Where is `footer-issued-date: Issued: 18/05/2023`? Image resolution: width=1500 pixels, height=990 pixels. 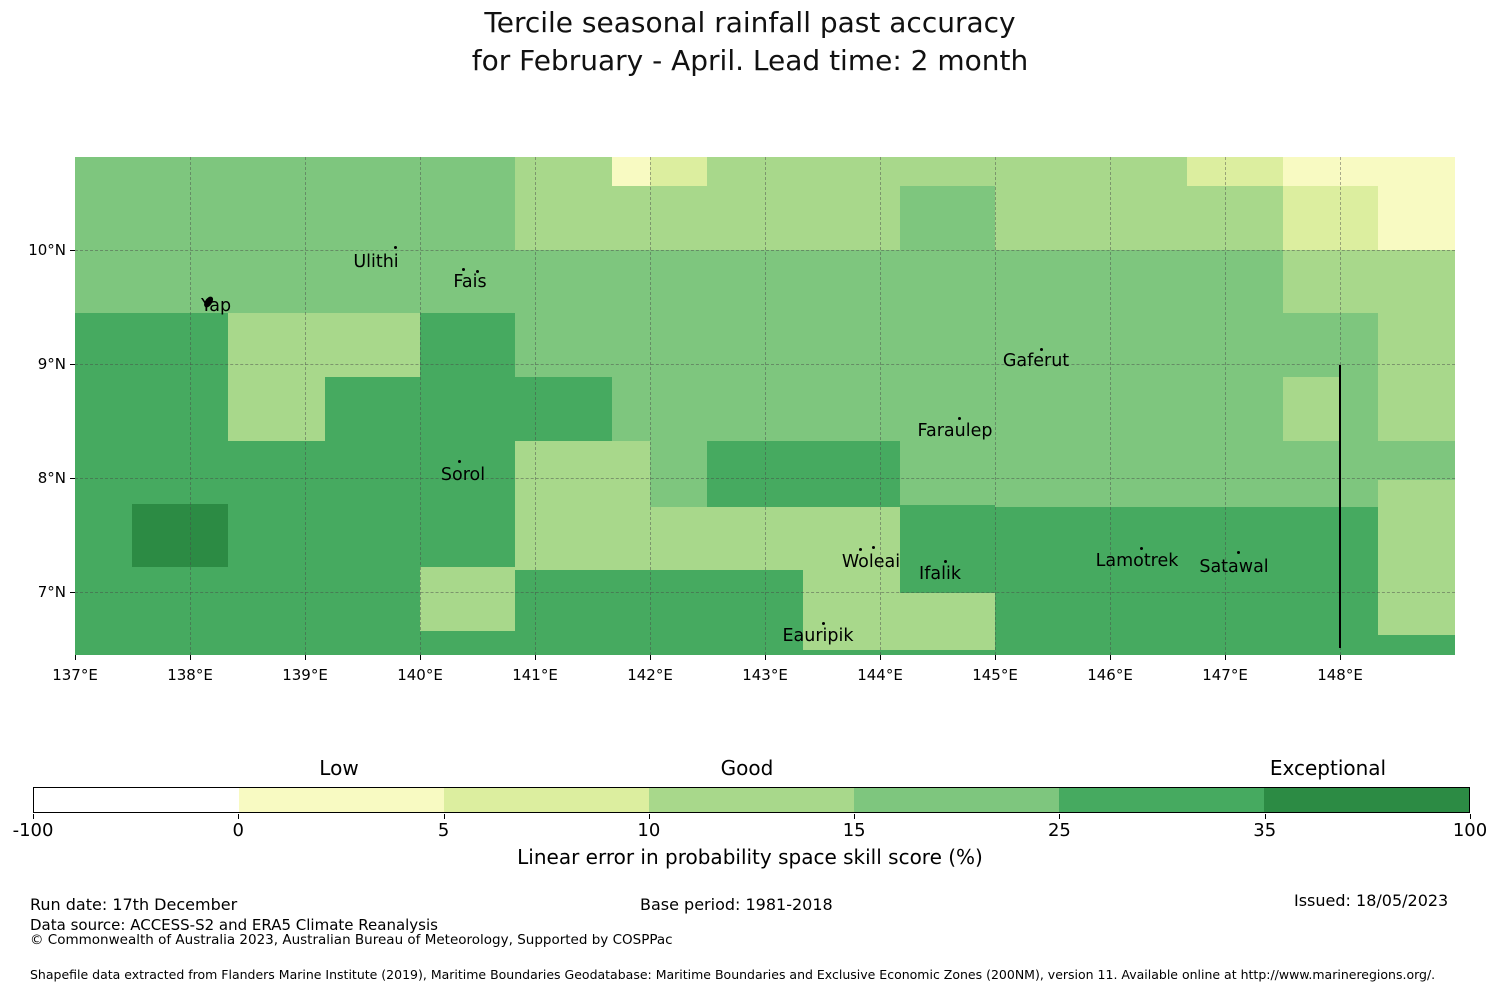
footer-issued-date: Issued: 18/05/2023 is located at coordinates (1371, 900).